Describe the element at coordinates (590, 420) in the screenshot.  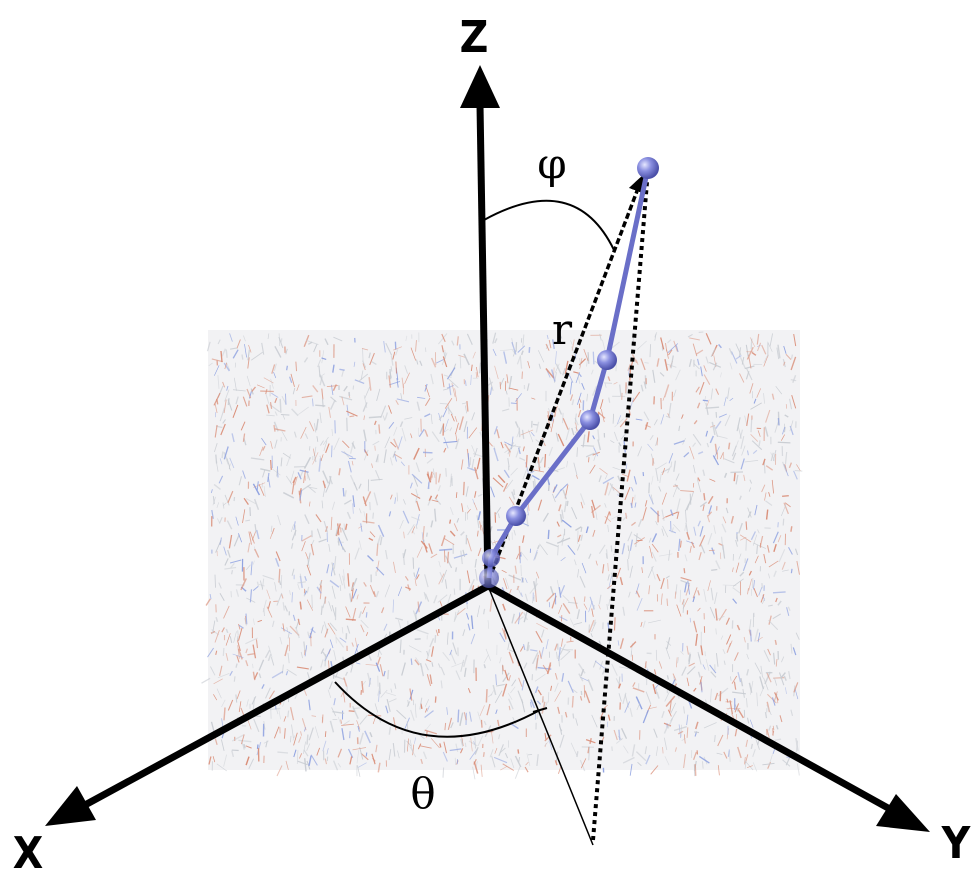
I see `polymer-bead` at that location.